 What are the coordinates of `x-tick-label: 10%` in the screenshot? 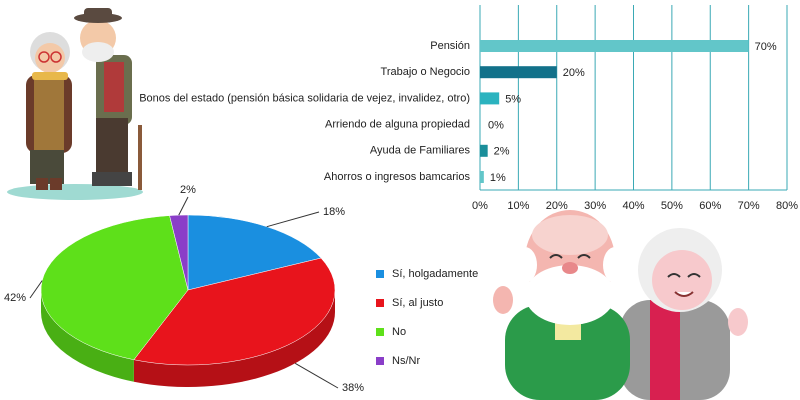 It's located at (518, 206).